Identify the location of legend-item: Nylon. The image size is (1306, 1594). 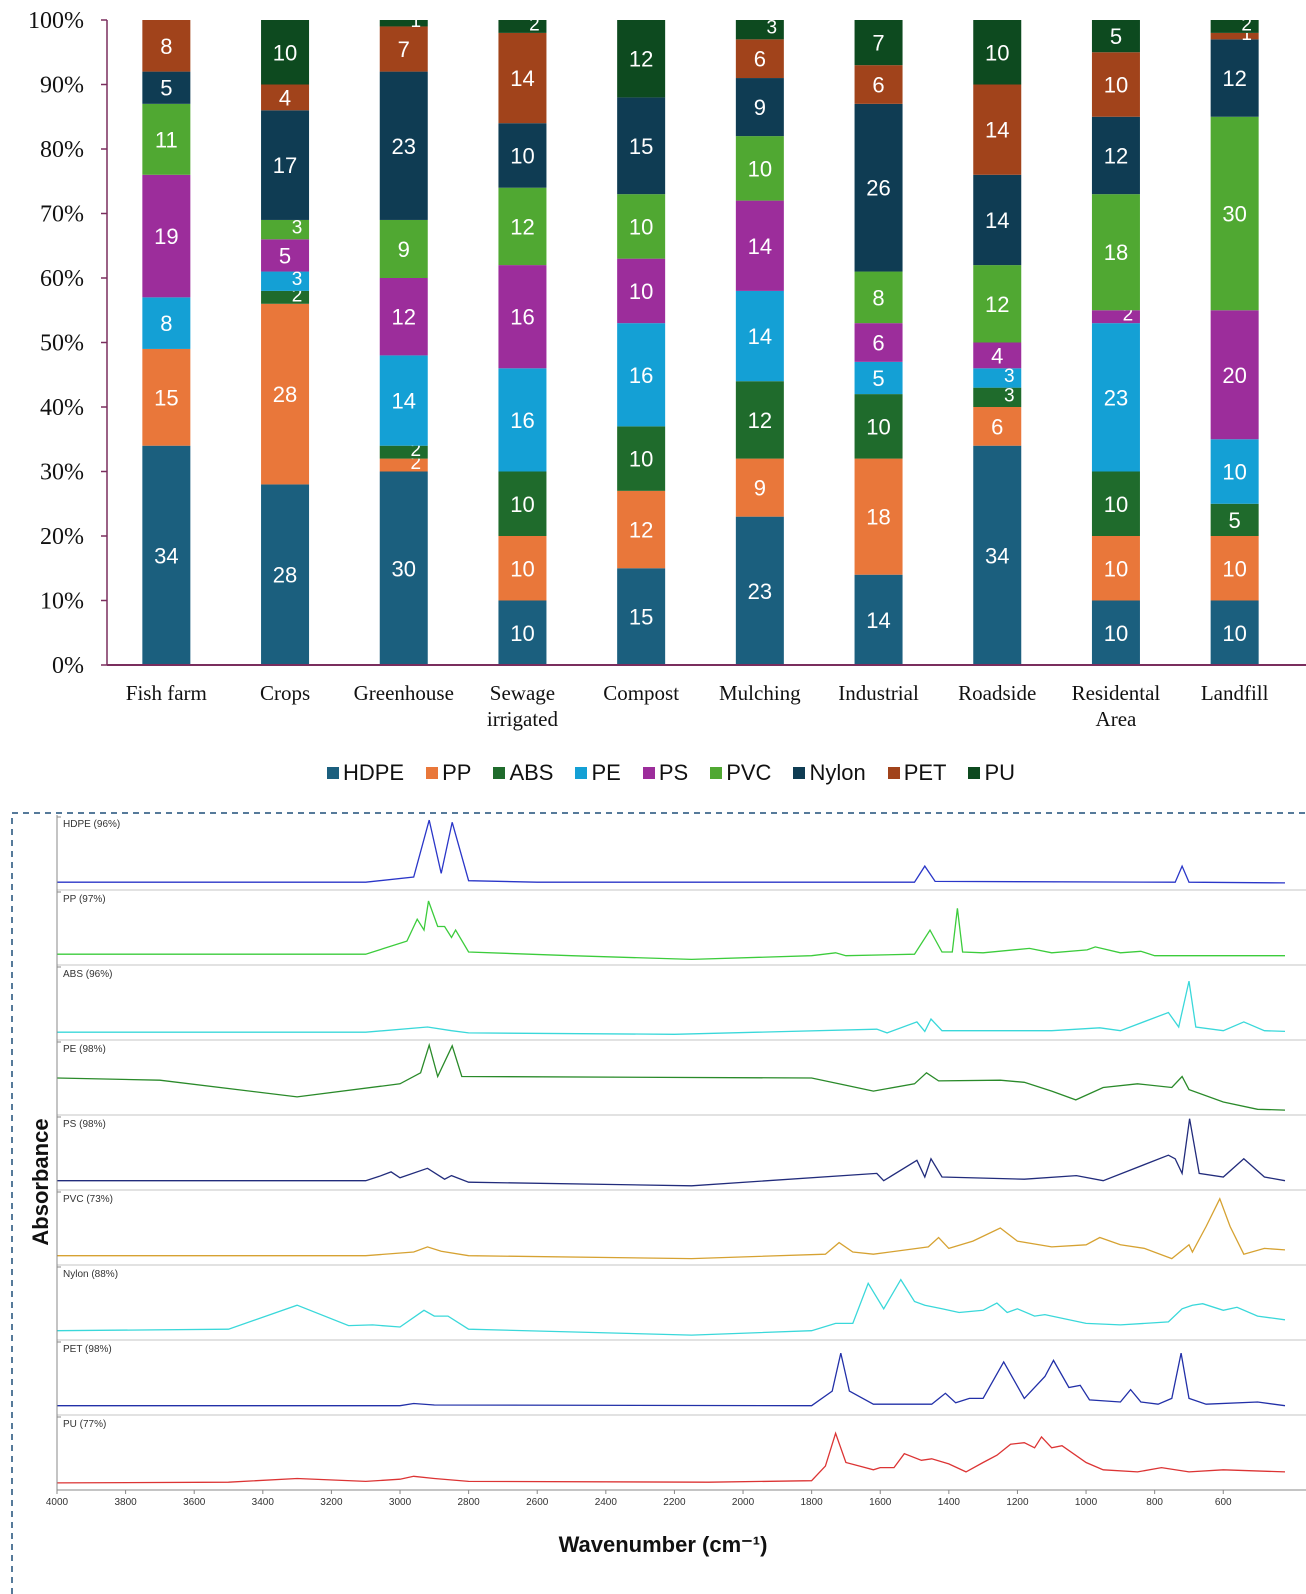
(829, 773).